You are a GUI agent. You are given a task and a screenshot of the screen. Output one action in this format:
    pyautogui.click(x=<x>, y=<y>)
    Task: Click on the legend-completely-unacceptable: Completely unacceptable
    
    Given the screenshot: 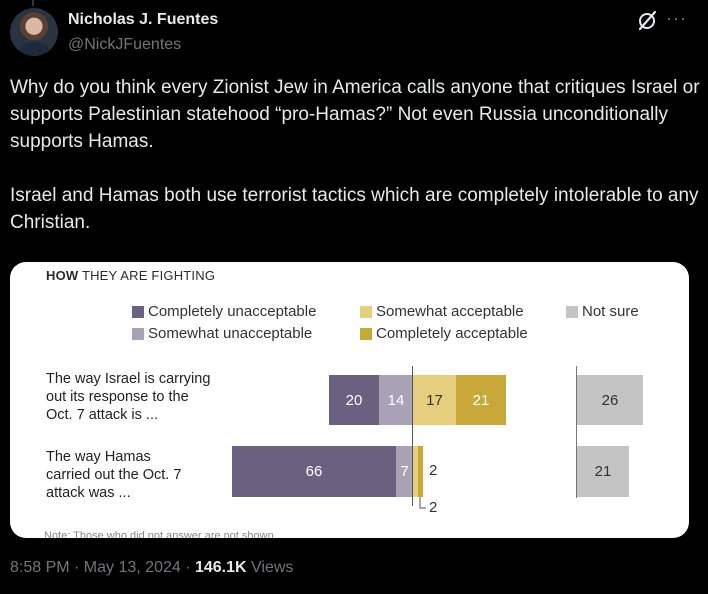 What is the action you would take?
    pyautogui.click(x=224, y=311)
    